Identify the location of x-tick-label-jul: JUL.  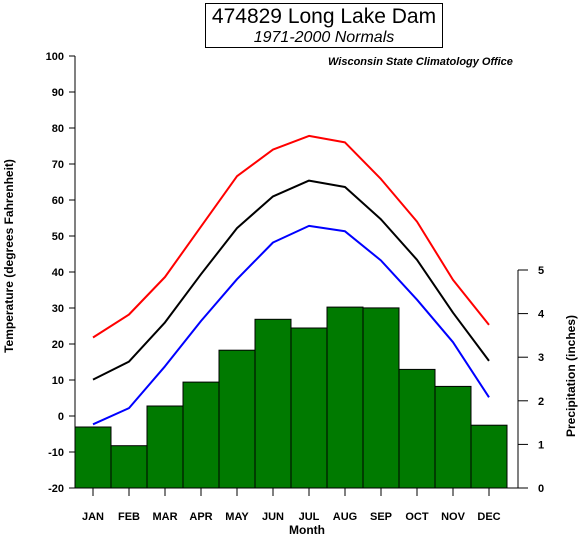
(309, 517).